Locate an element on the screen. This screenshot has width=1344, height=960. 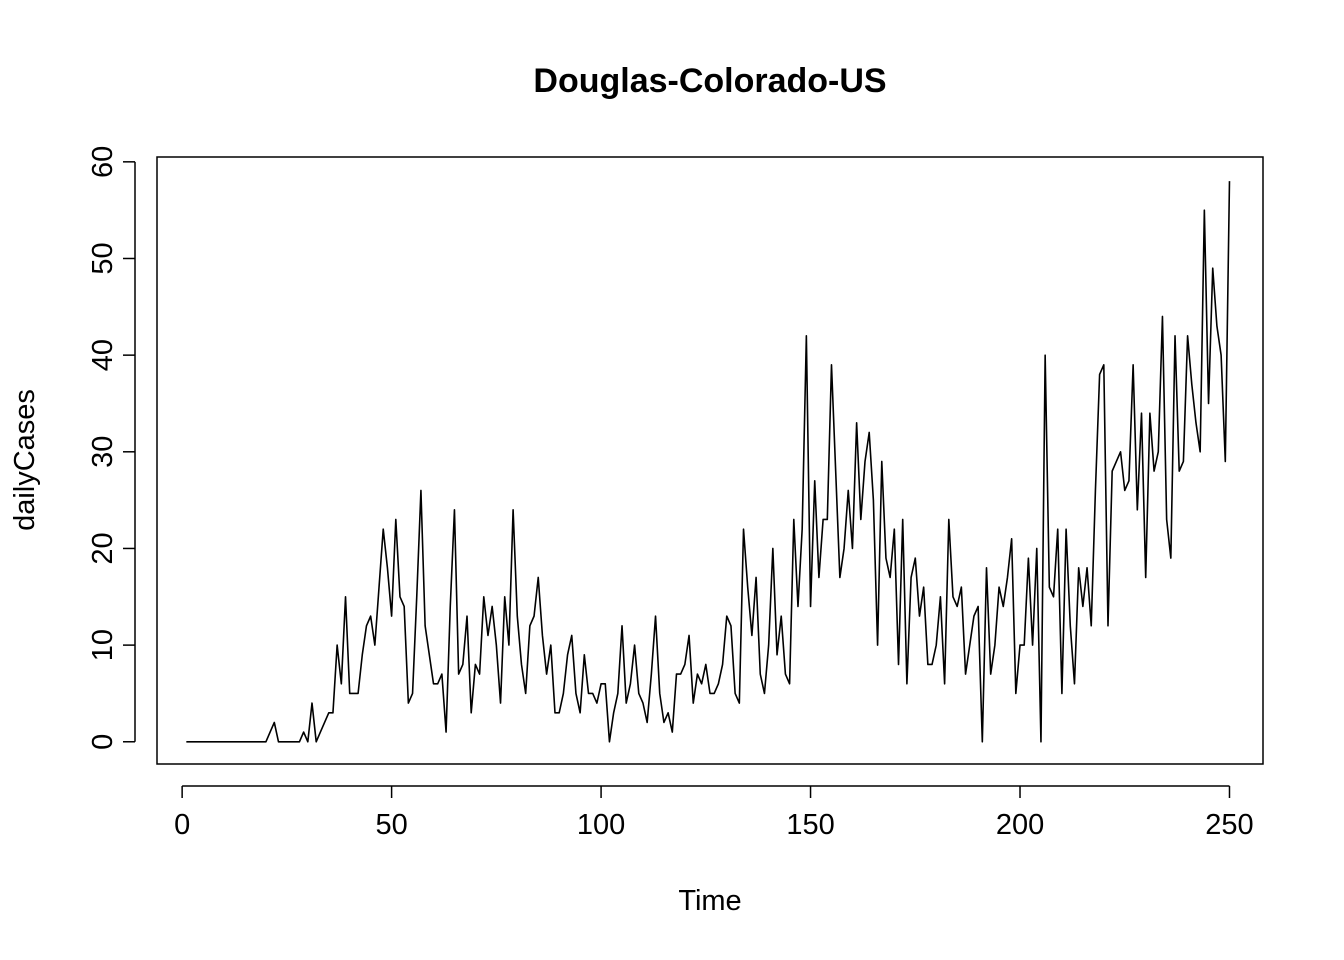
x-tick-label: 0 is located at coordinates (182, 825).